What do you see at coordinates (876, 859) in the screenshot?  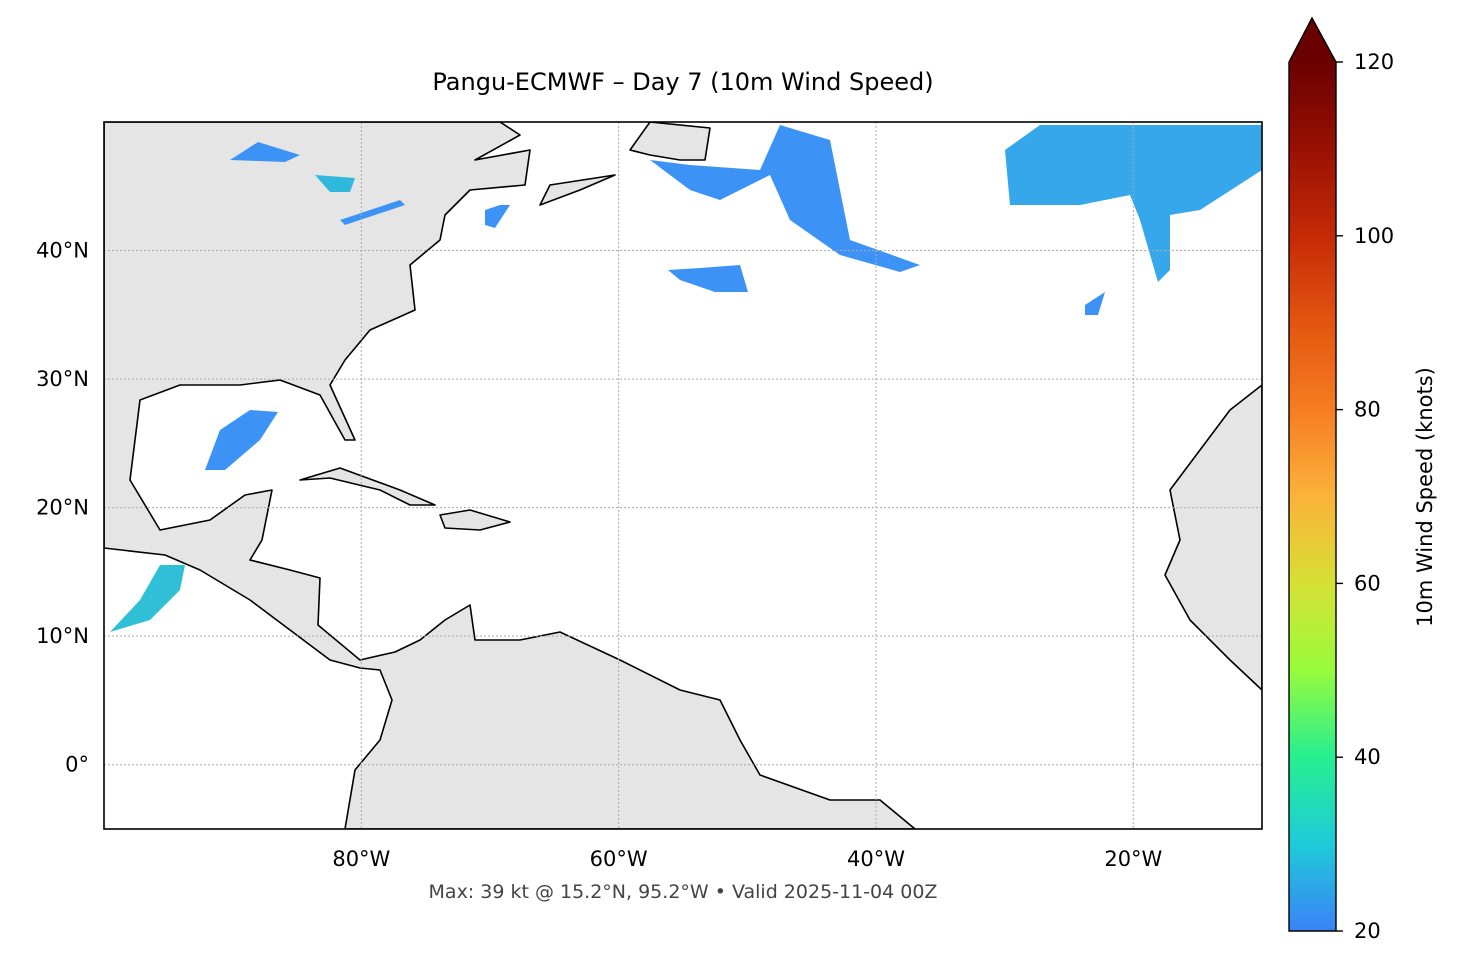 I see `x-tick-label: 40°W` at bounding box center [876, 859].